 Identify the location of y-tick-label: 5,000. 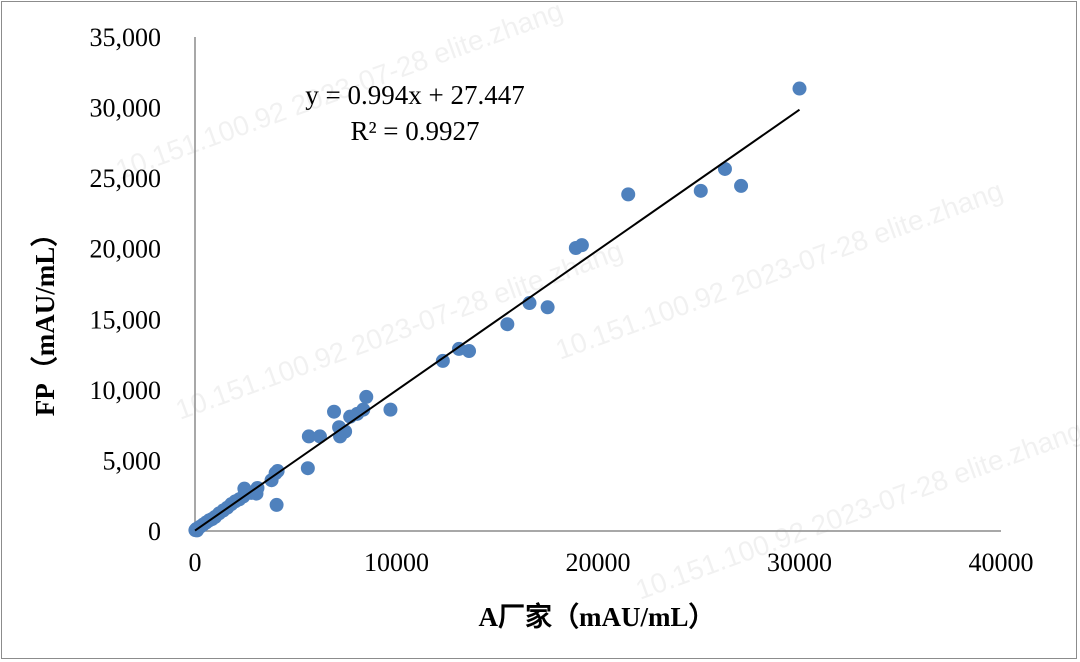
(132, 460).